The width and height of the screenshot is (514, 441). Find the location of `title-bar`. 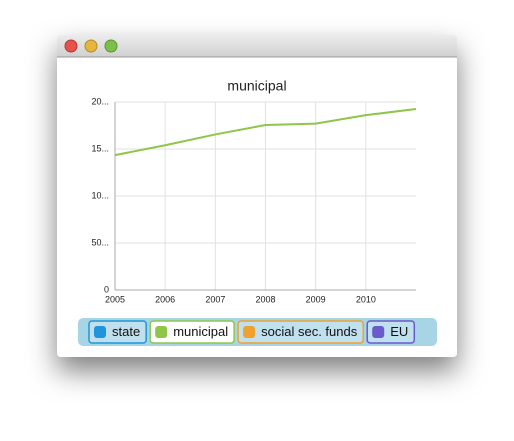

title-bar is located at coordinates (257, 46).